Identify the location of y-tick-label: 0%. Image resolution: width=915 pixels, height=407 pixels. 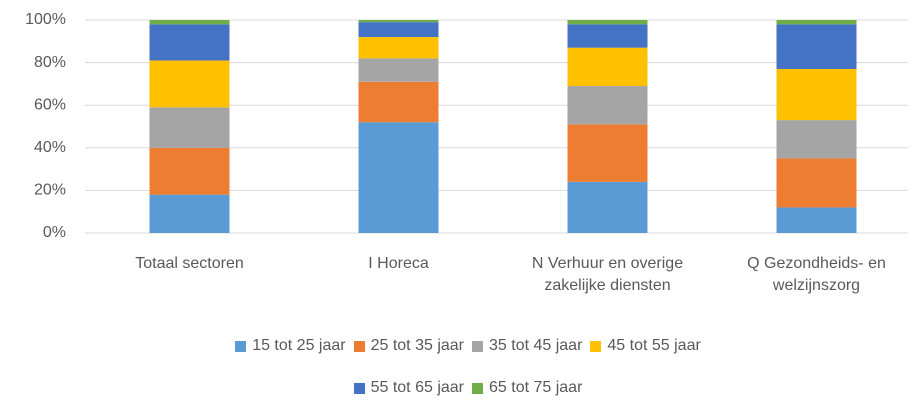
(54, 232).